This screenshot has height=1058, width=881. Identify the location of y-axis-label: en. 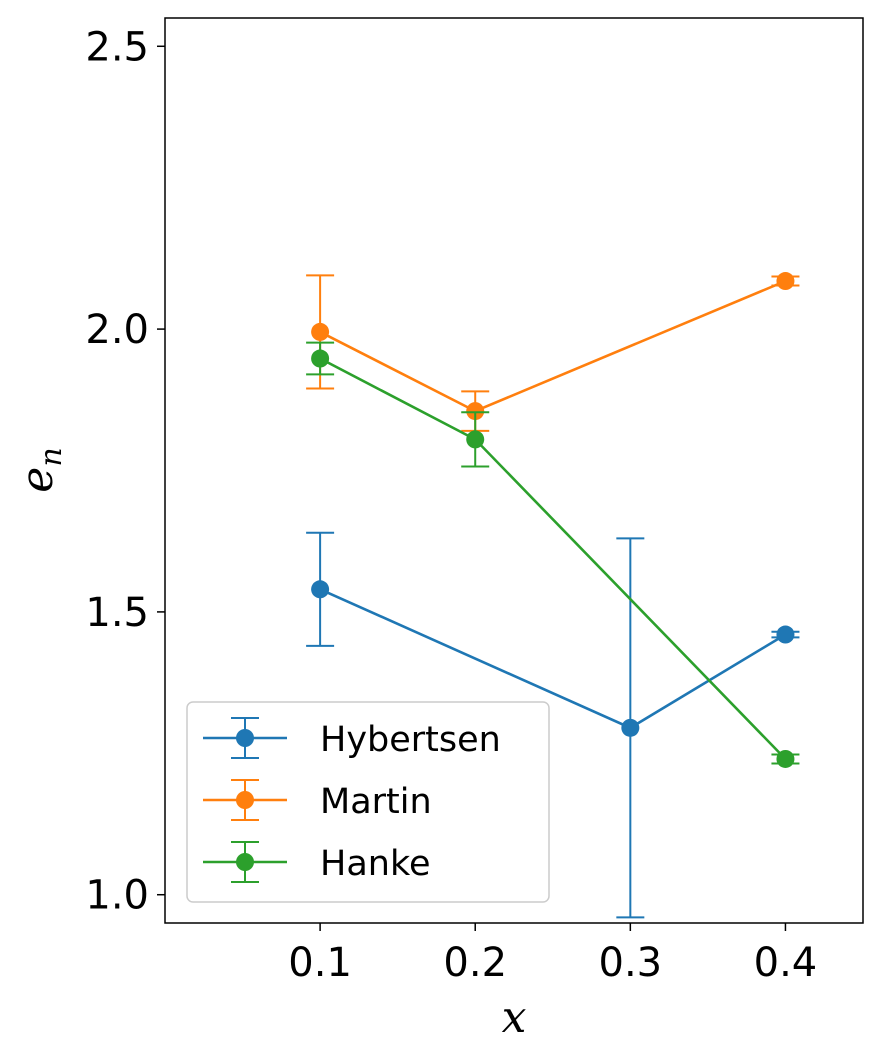
(40, 469).